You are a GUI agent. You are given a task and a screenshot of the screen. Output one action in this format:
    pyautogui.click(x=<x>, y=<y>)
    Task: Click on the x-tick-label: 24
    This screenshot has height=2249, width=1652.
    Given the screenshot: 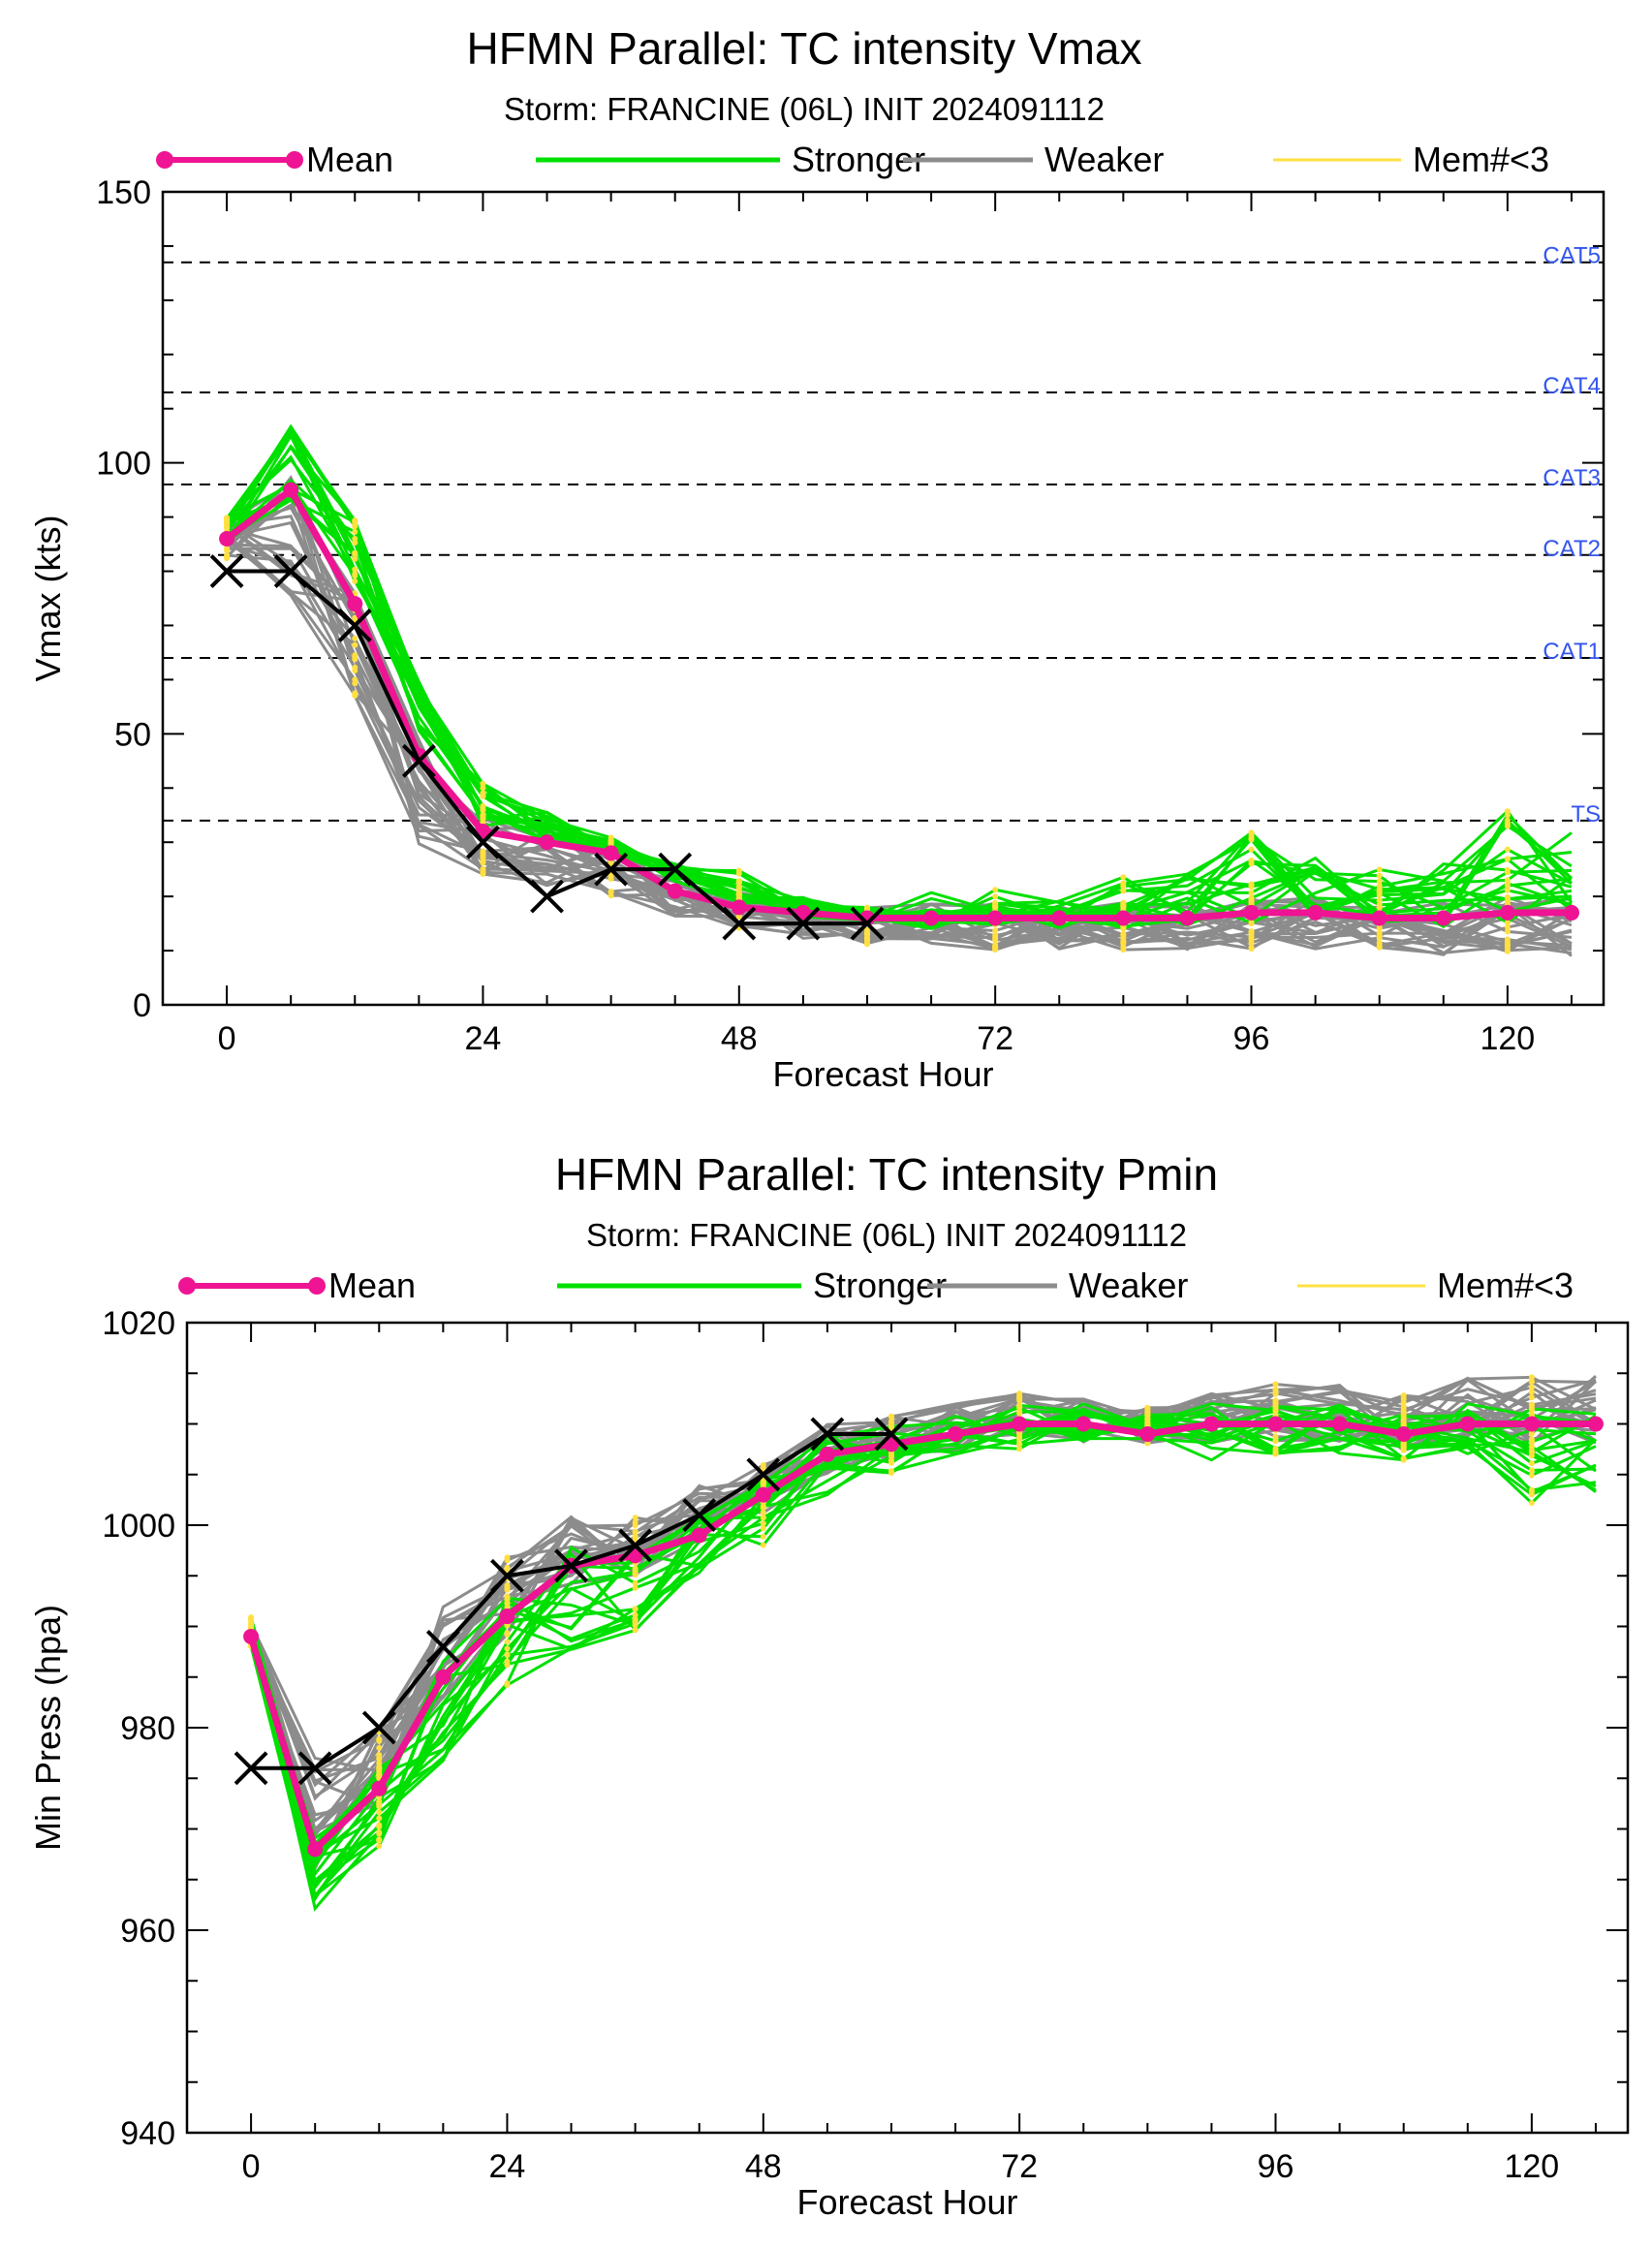 What is the action you would take?
    pyautogui.click(x=483, y=1038)
    